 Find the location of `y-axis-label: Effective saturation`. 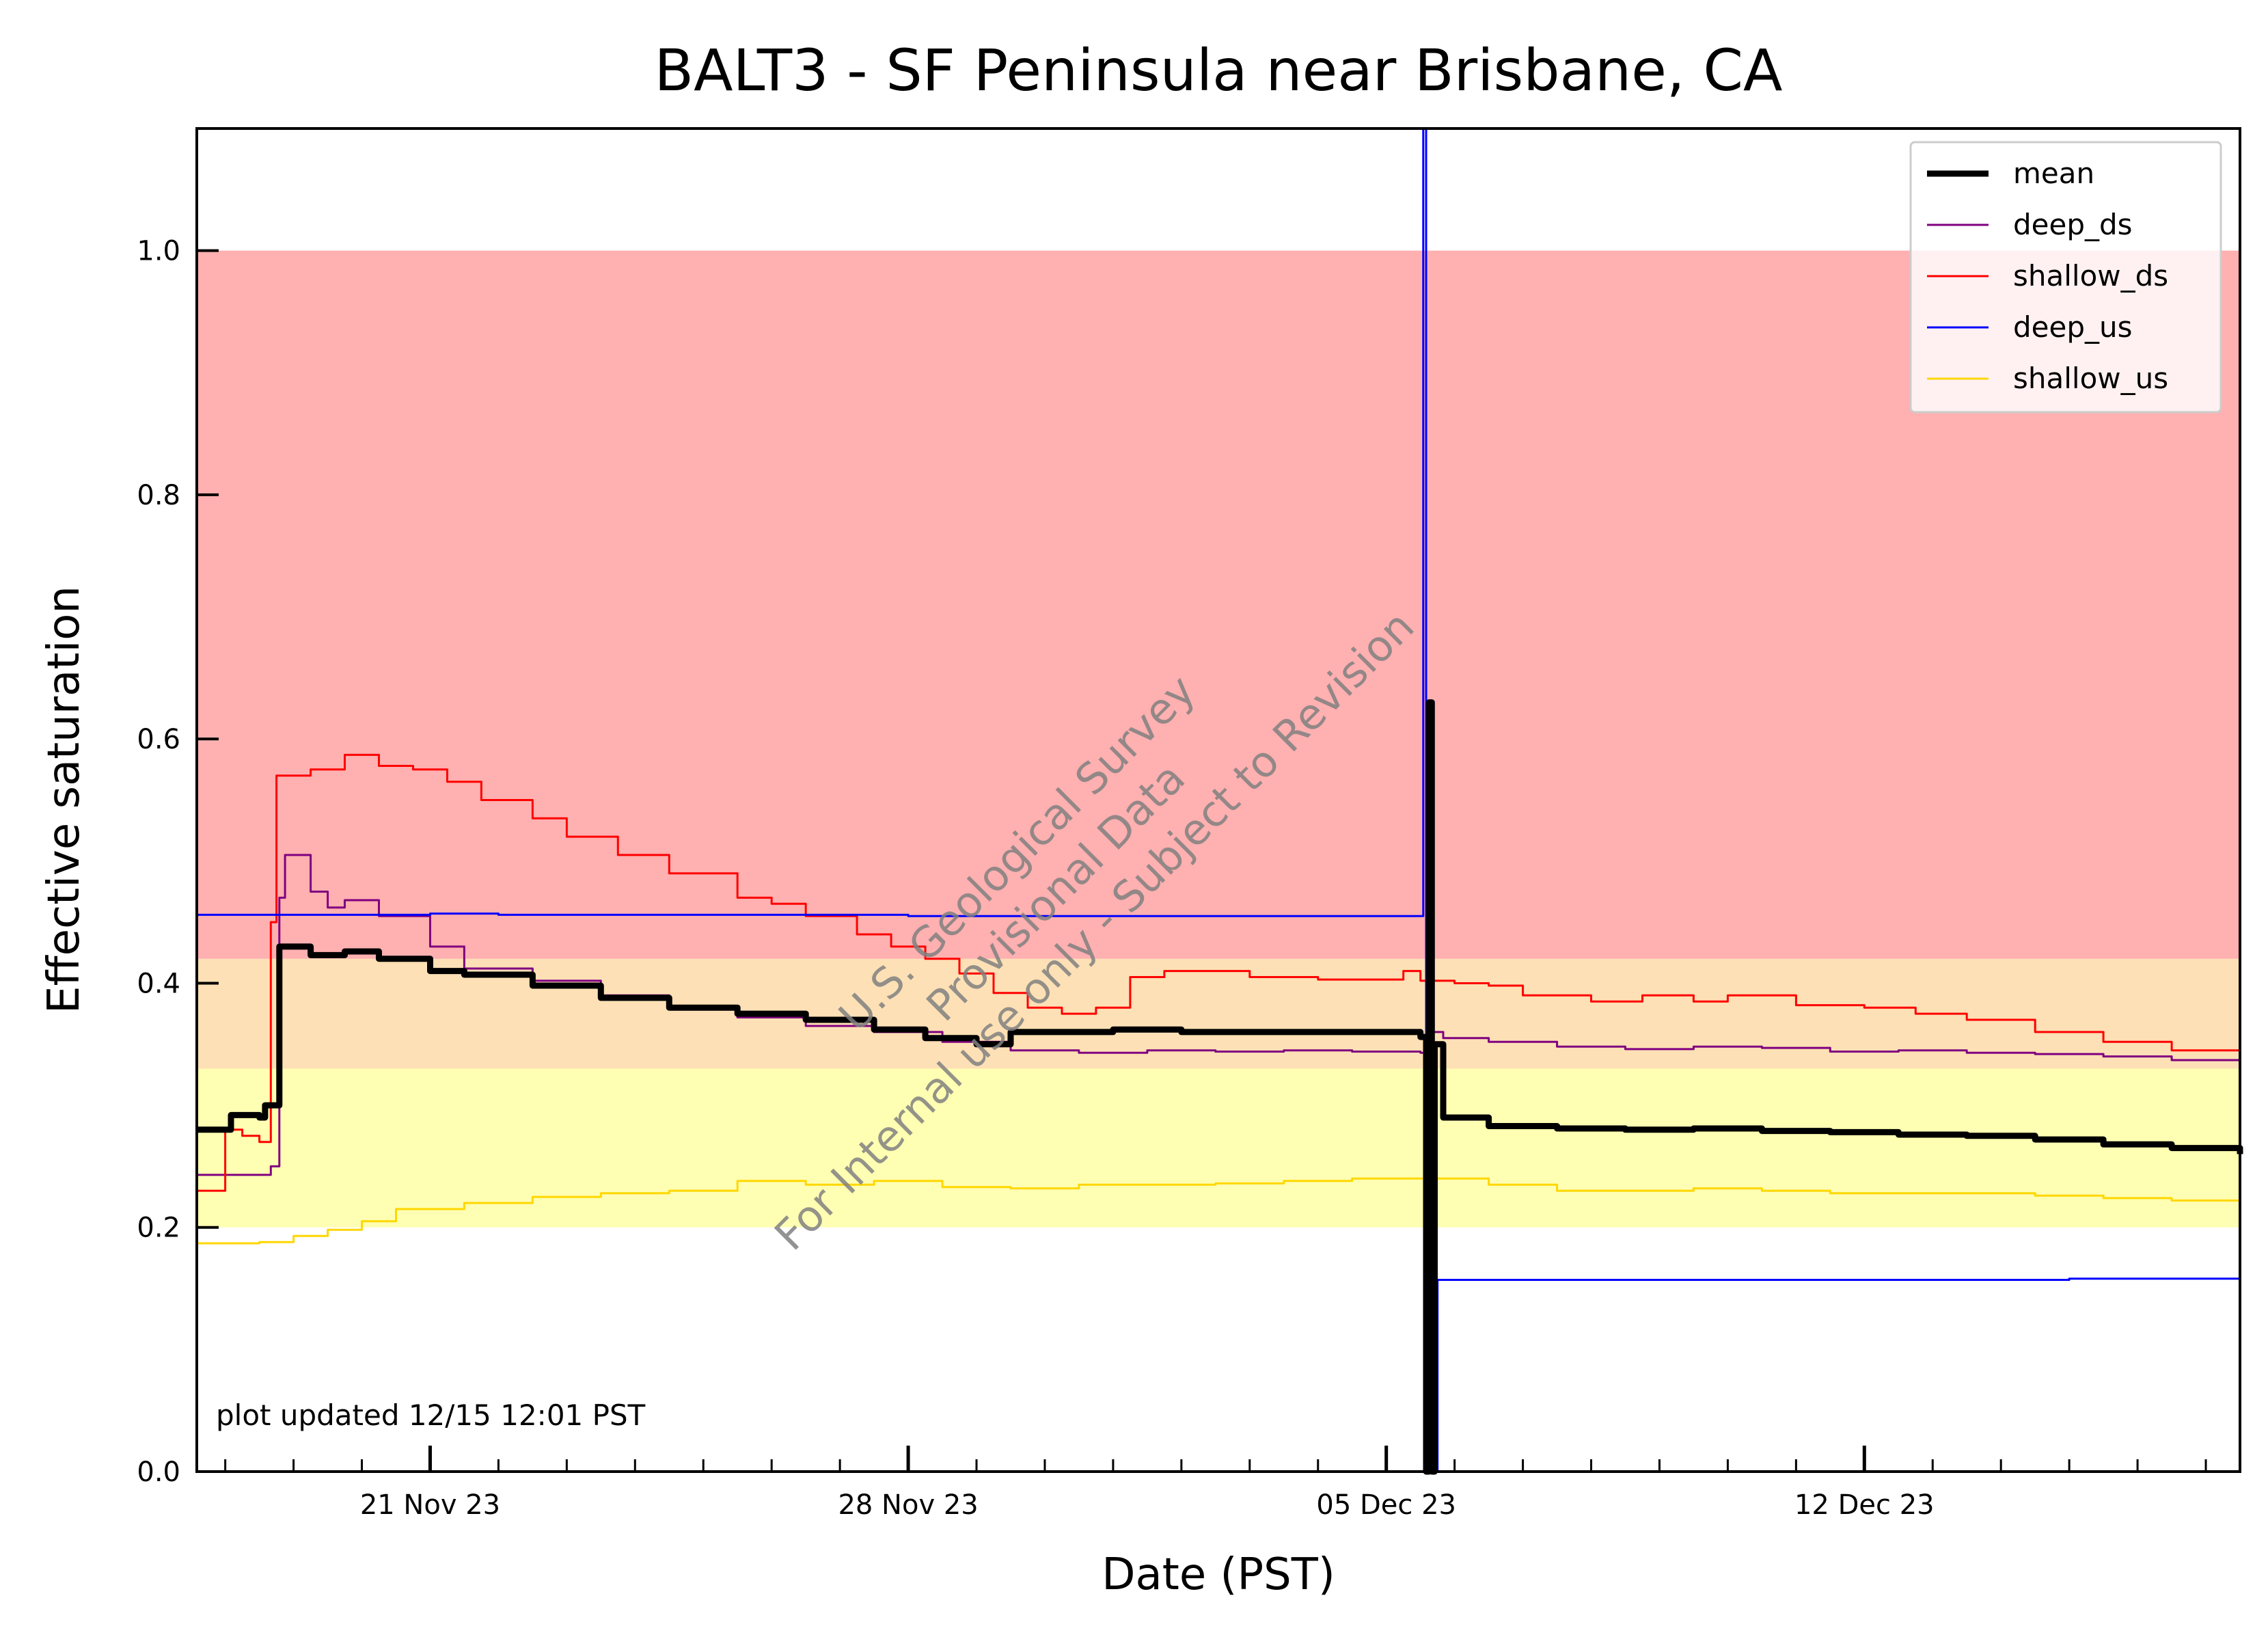

y-axis-label: Effective saturation is located at coordinates (64, 800).